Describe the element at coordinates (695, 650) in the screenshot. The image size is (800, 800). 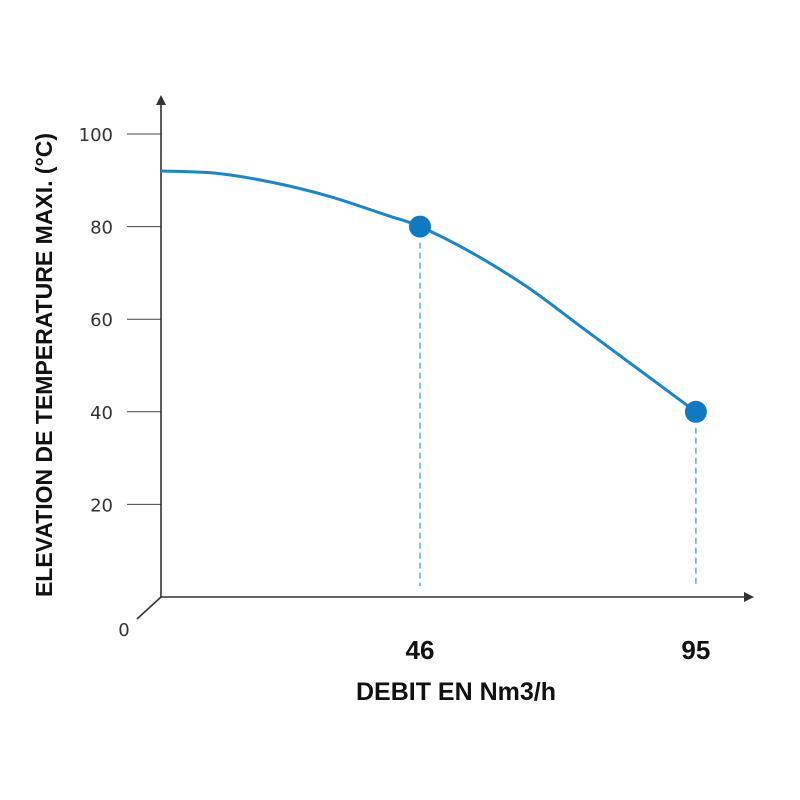
I see `x-tick-label: 95` at that location.